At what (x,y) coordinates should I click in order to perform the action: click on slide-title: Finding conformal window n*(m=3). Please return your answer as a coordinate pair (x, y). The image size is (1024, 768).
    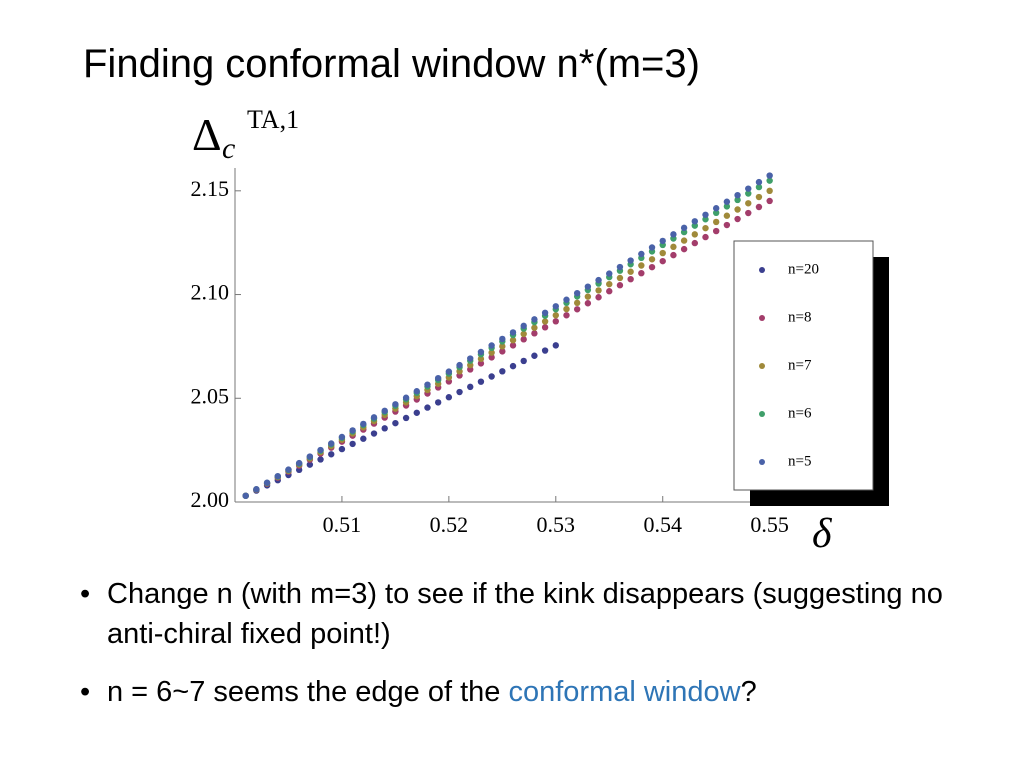
    Looking at the image, I should click on (391, 64).